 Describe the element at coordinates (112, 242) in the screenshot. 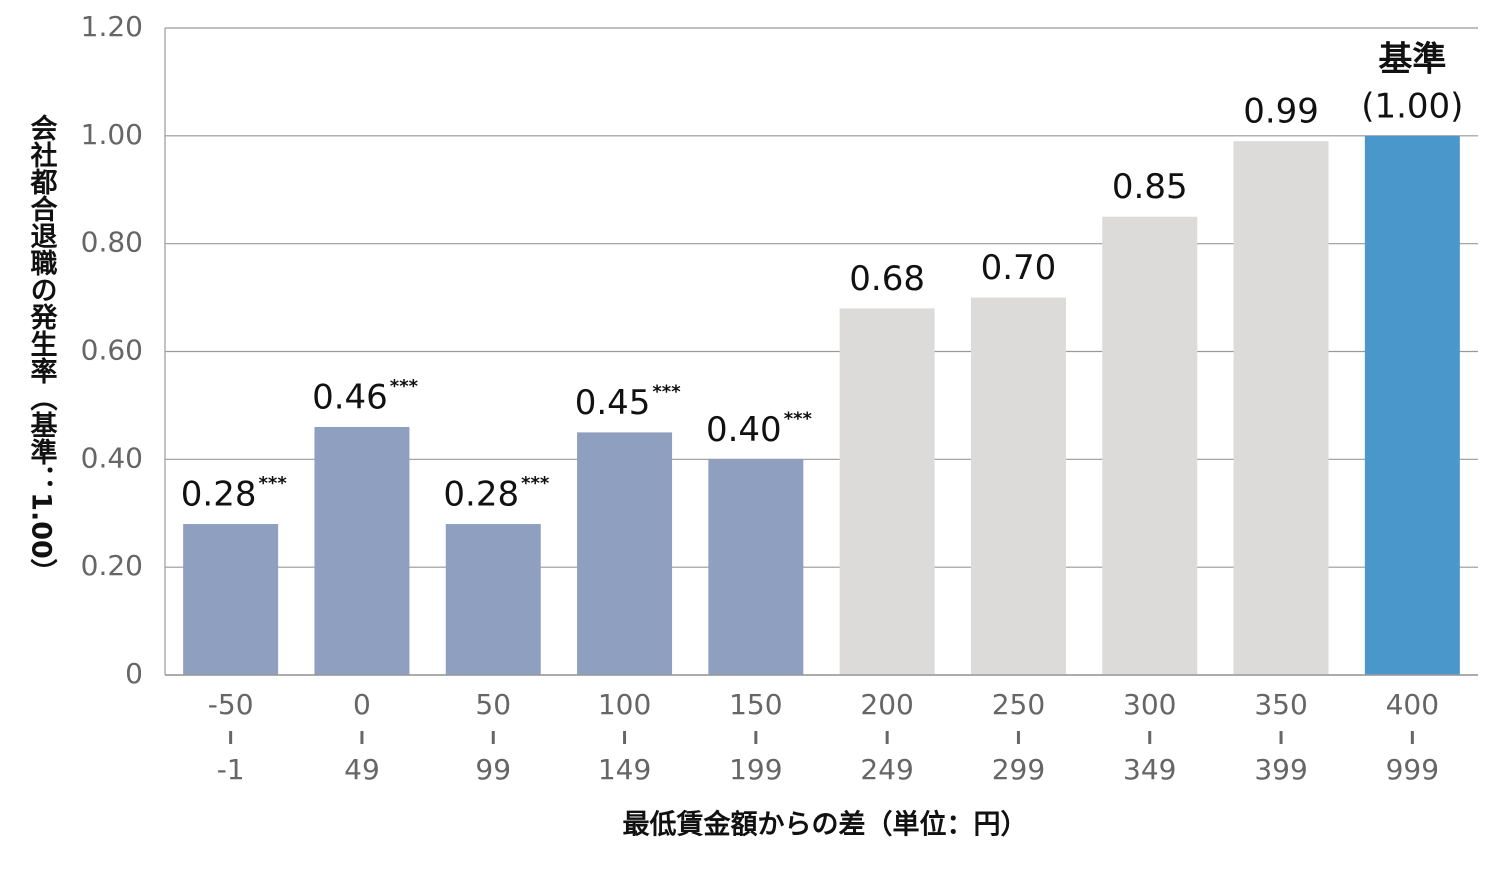

I see `y-tick-label: 0.80` at that location.